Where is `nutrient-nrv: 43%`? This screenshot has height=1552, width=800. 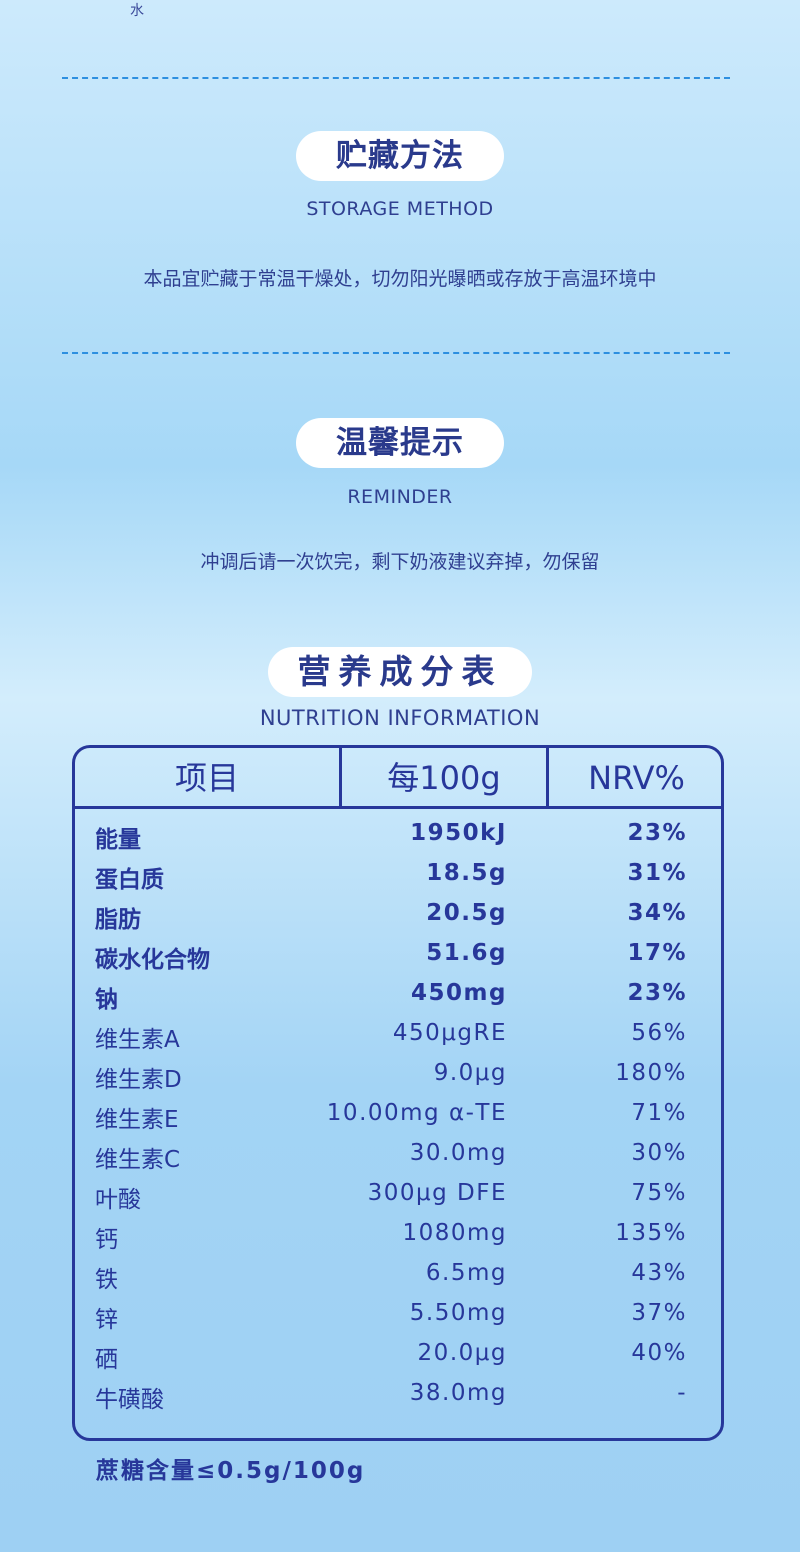 nutrient-nrv: 43% is located at coordinates (659, 1273).